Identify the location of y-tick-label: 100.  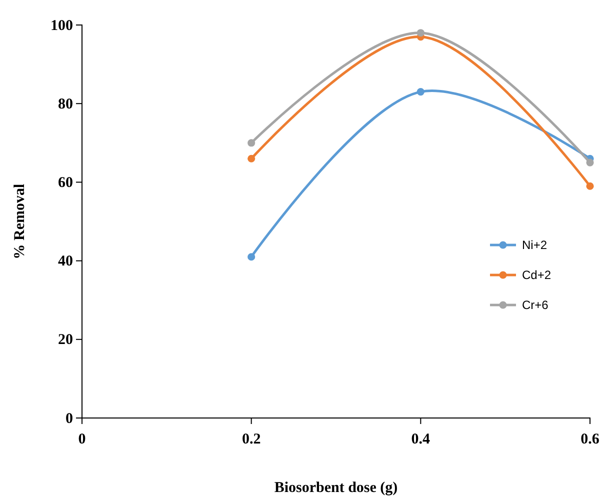
(61, 26).